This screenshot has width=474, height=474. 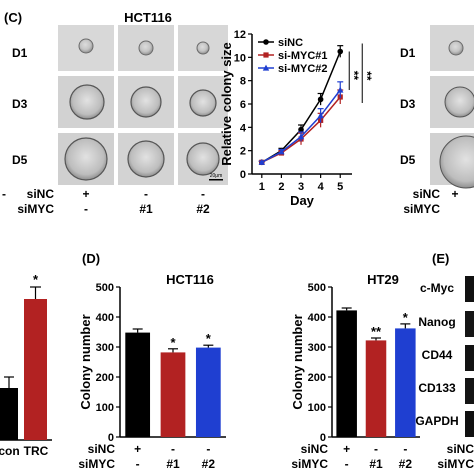 I want to click on day-label-d3: D3, so click(x=20, y=104).